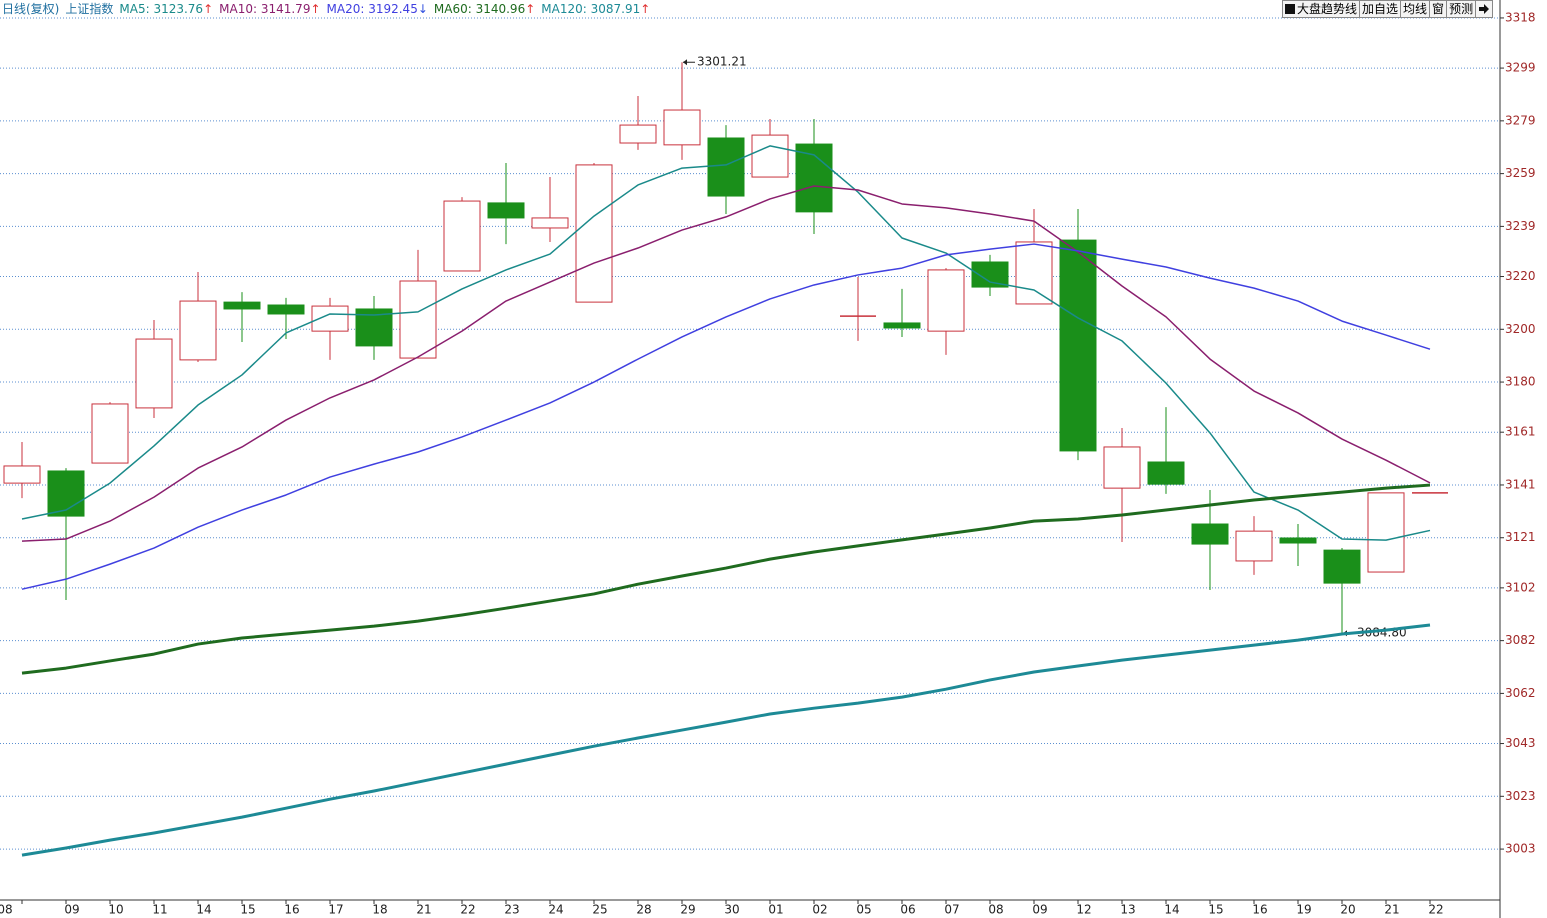 The width and height of the screenshot is (1547, 918). I want to click on y-tick-label: 3299, so click(1520, 68).